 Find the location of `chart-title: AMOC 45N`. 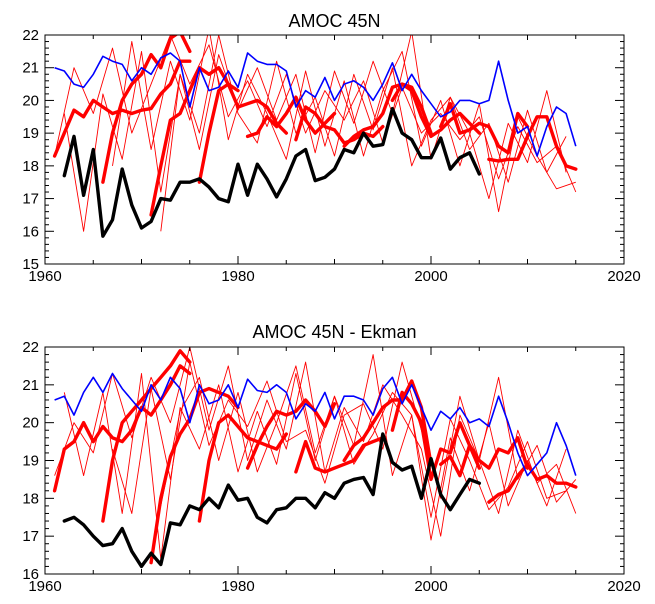

chart-title: AMOC 45N is located at coordinates (334, 21).